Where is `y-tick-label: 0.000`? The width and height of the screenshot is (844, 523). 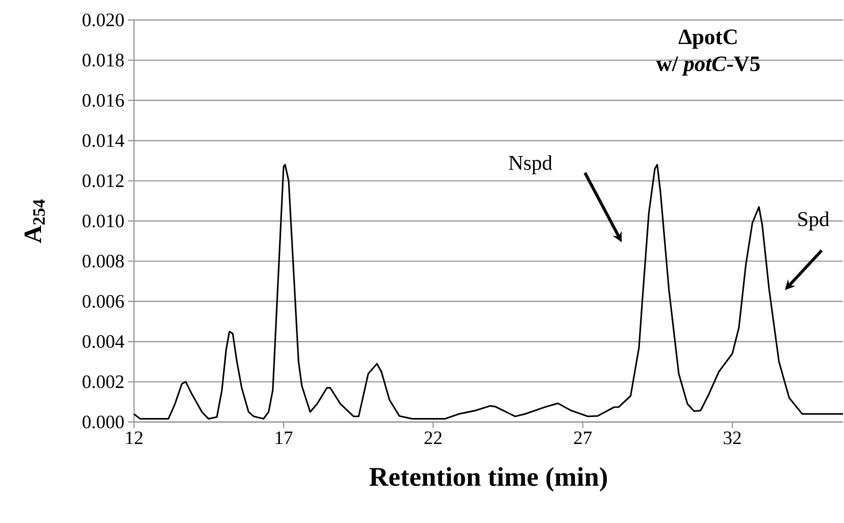 y-tick-label: 0.000 is located at coordinates (103, 422).